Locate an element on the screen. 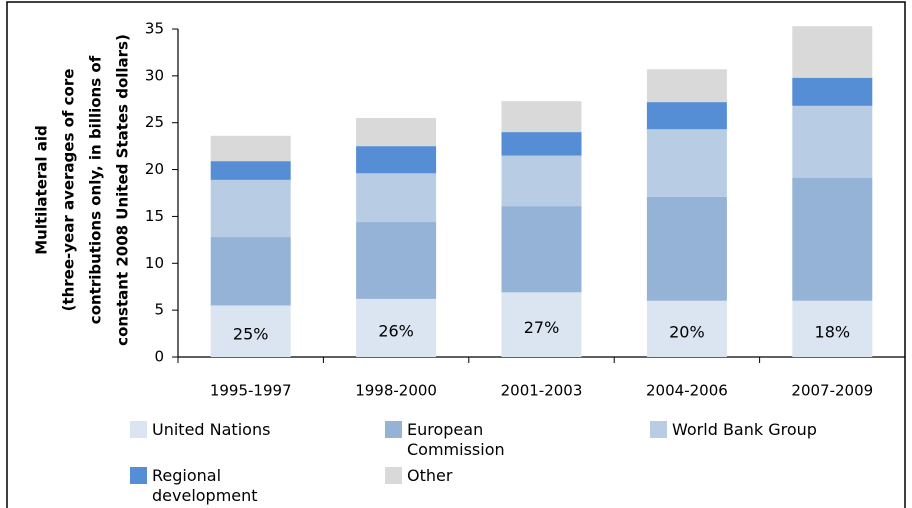 Image resolution: width=912 pixels, height=508 pixels. annotation: 26% is located at coordinates (396, 330).